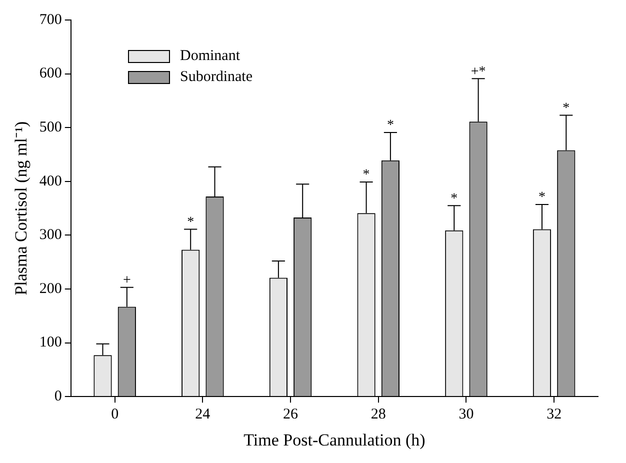 The height and width of the screenshot is (463, 626). What do you see at coordinates (216, 77) in the screenshot?
I see `legend-label: Subordinate` at bounding box center [216, 77].